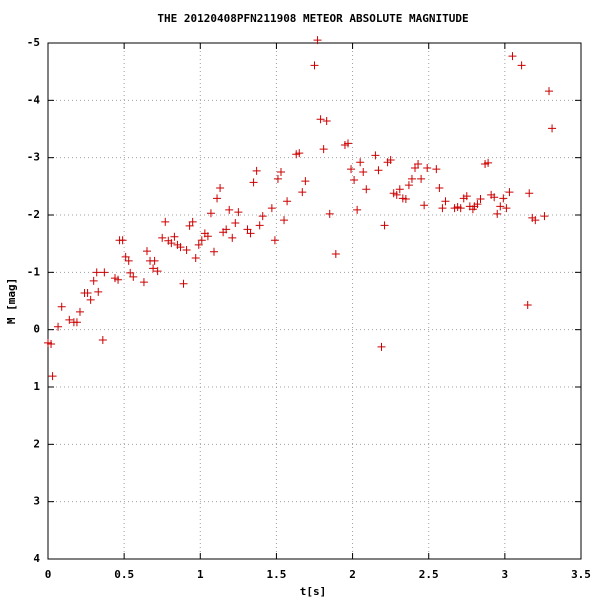  I want to click on x-tick-label: 3, so click(505, 574).